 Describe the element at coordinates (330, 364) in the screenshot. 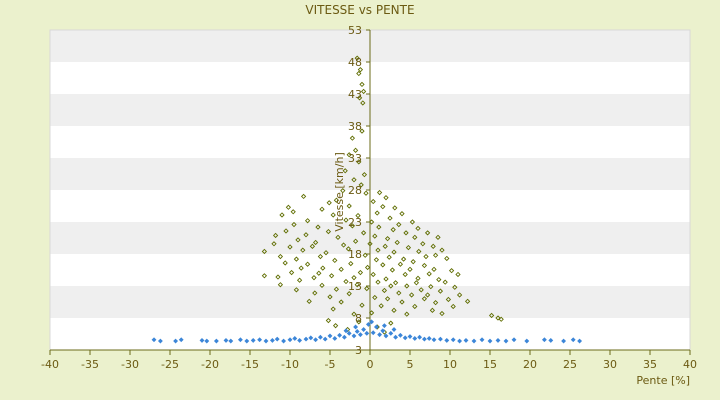

I see `x-tick-label: -5` at that location.